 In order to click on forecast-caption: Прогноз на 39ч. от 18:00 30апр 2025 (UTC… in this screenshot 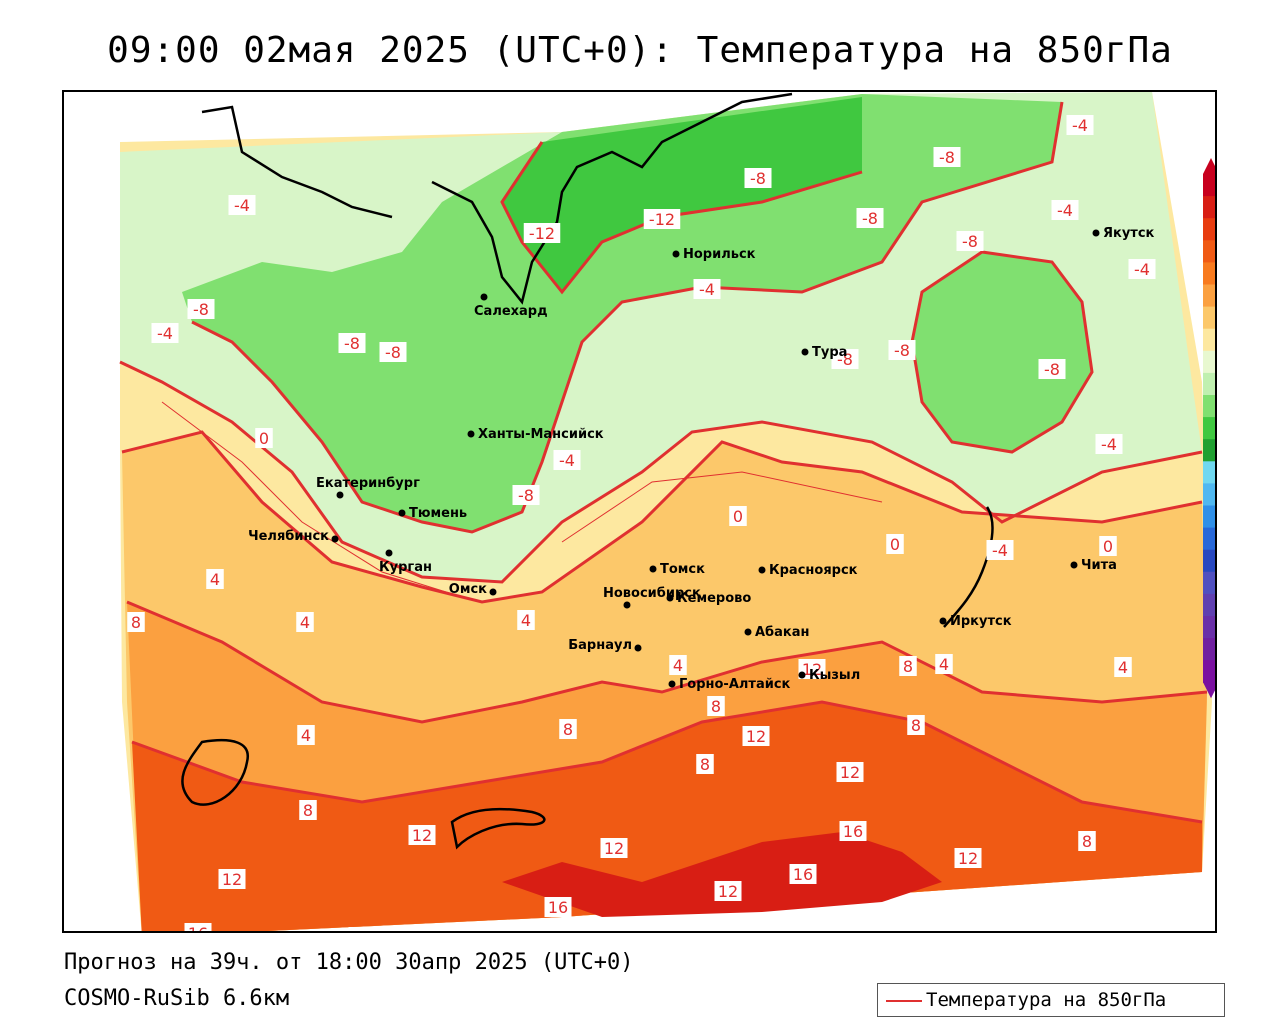, I will do `click(349, 962)`.